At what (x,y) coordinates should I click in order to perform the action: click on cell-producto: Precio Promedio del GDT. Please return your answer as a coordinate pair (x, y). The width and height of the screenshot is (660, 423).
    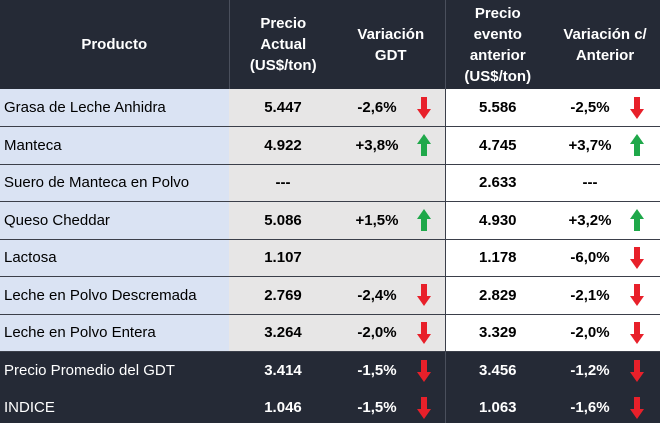
    Looking at the image, I should click on (114, 370).